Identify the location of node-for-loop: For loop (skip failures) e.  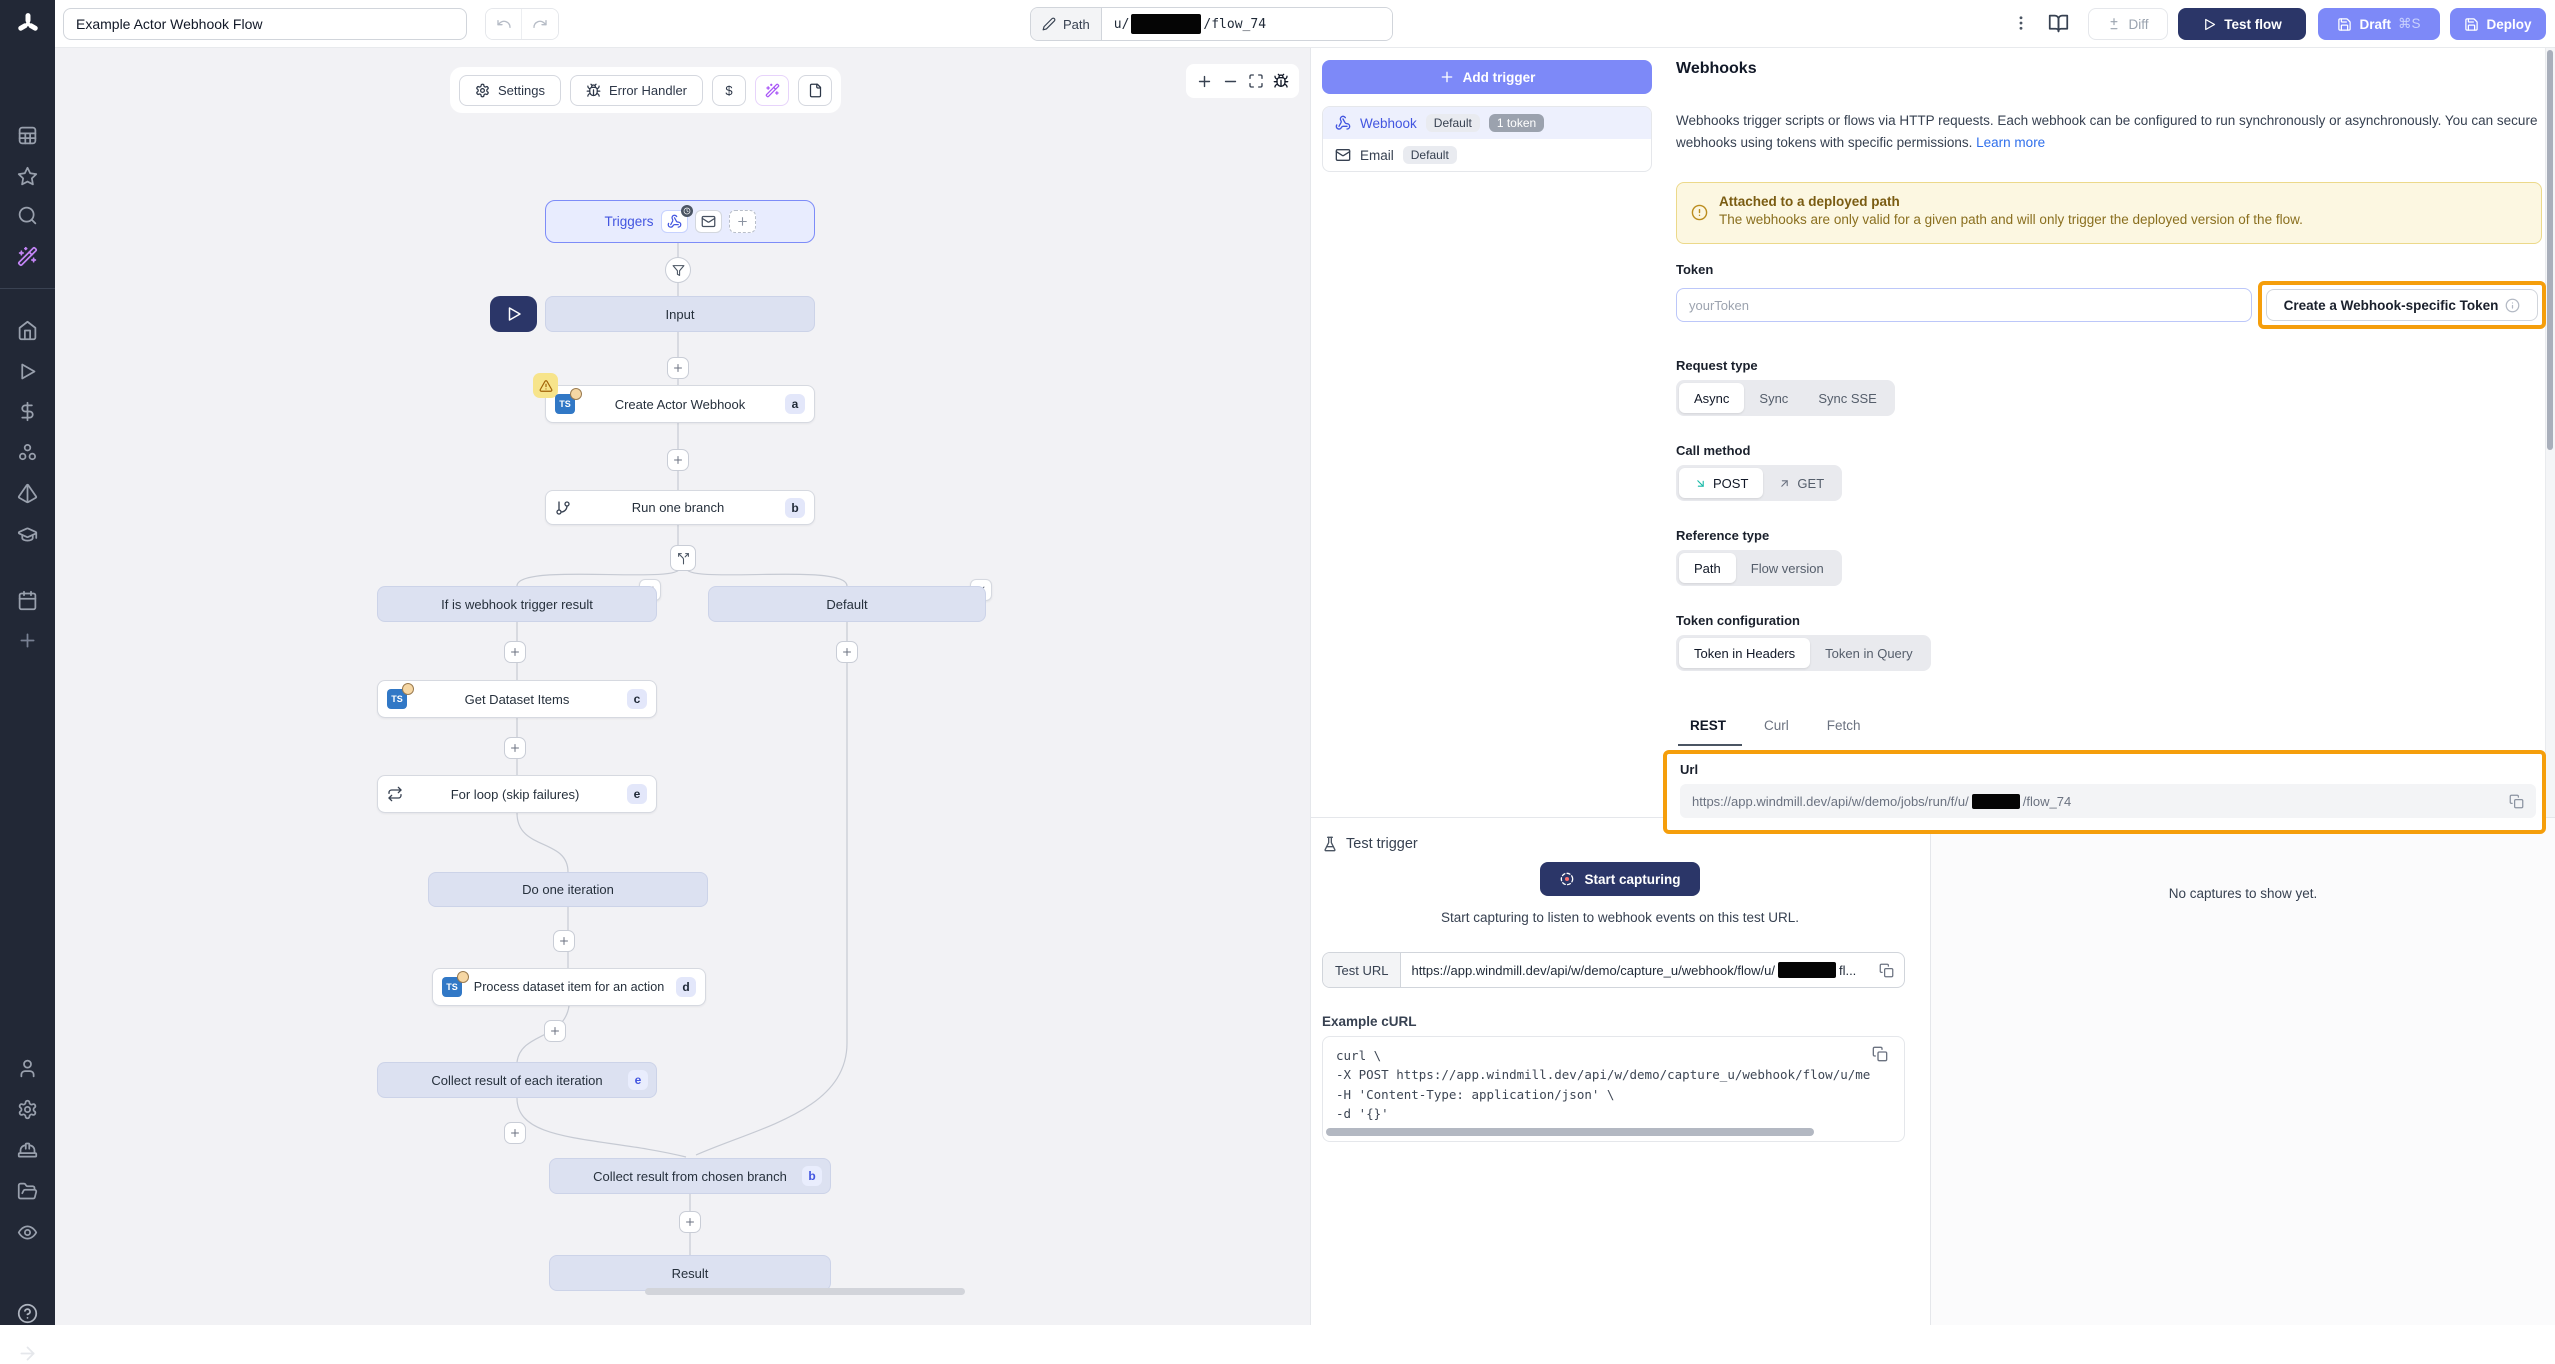
(517, 794).